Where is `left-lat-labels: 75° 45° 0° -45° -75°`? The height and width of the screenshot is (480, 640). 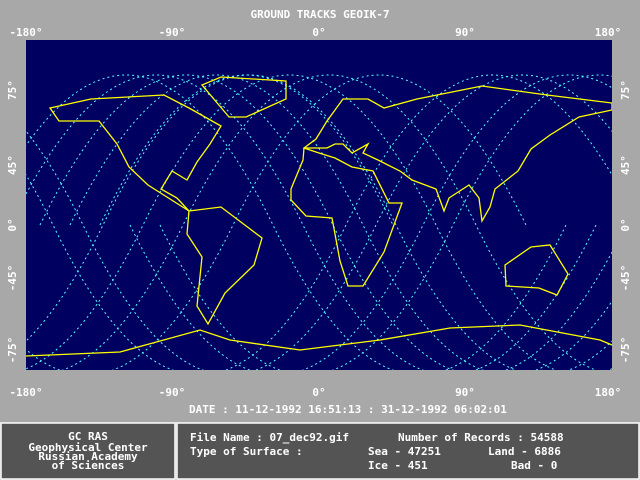
left-lat-labels: 75° 45° 0° -45° -75° is located at coordinates (12, 221).